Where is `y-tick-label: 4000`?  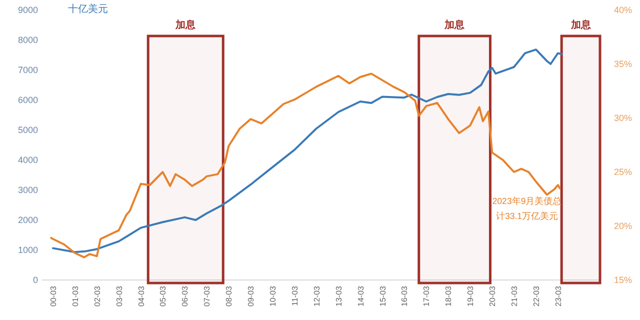 y-tick-label: 4000 is located at coordinates (28, 160).